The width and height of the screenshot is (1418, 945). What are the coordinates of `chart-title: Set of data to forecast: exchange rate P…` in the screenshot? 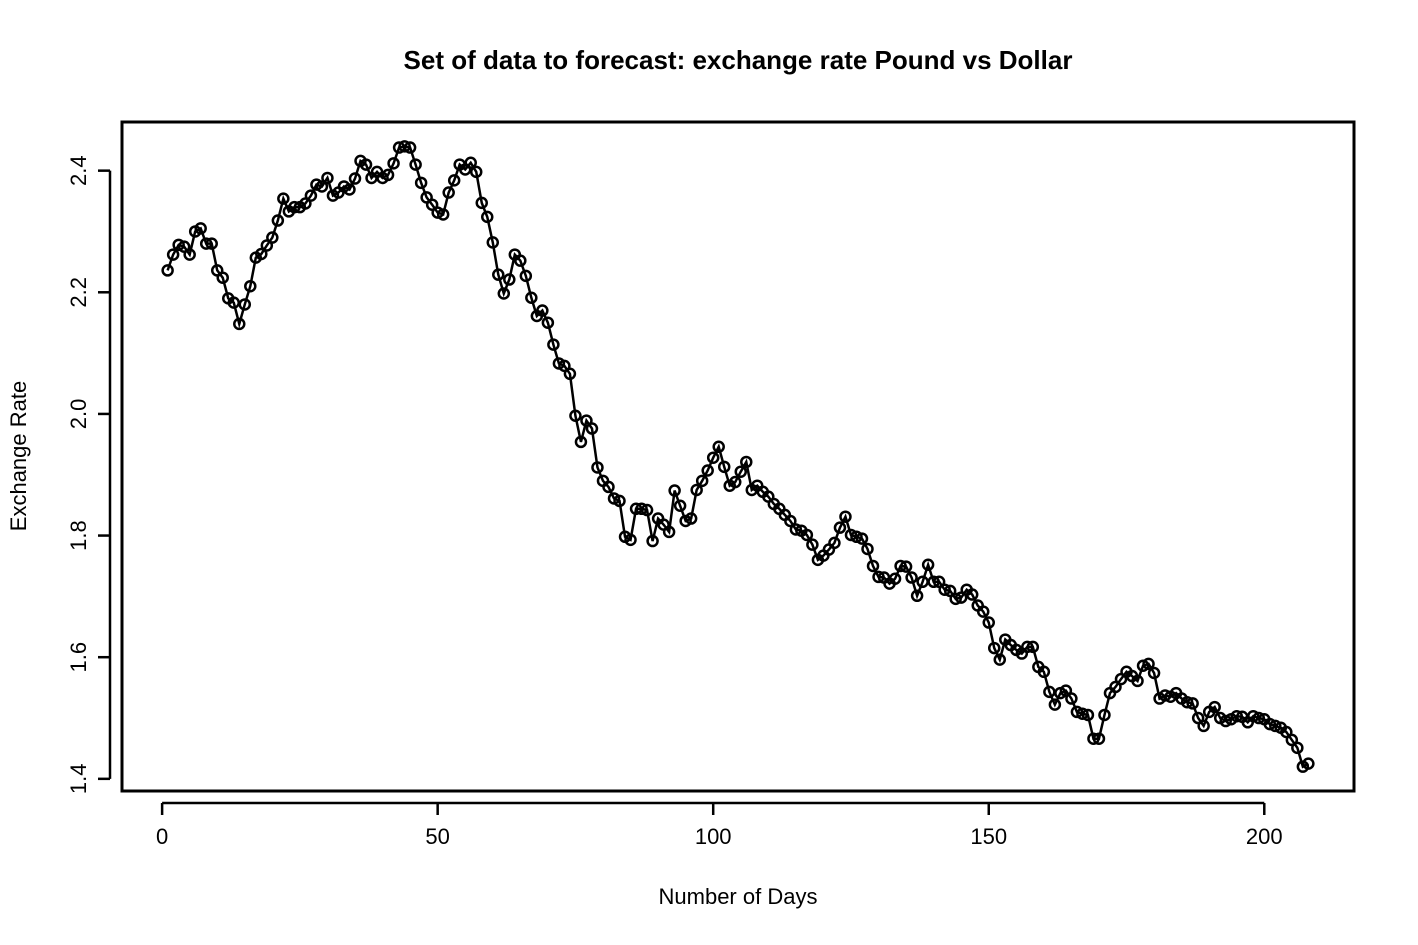 It's located at (738, 60).